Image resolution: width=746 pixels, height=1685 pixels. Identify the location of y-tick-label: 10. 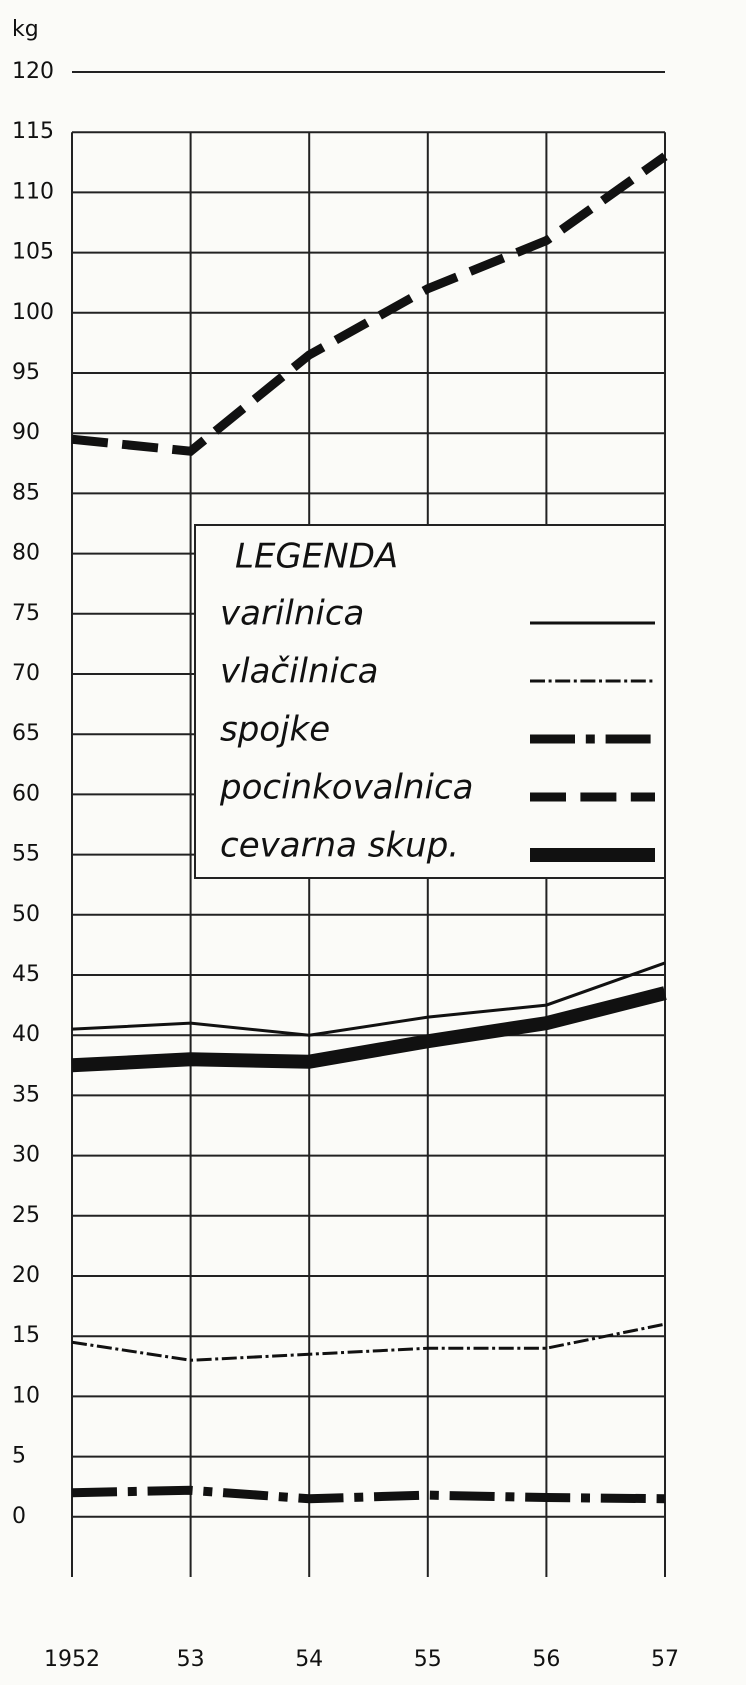
(26, 1395).